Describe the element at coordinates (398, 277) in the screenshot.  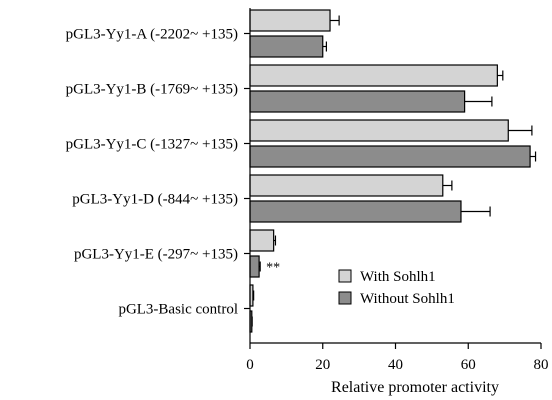
I see `legend-label-with-sohlh1: With Sohlh1` at that location.